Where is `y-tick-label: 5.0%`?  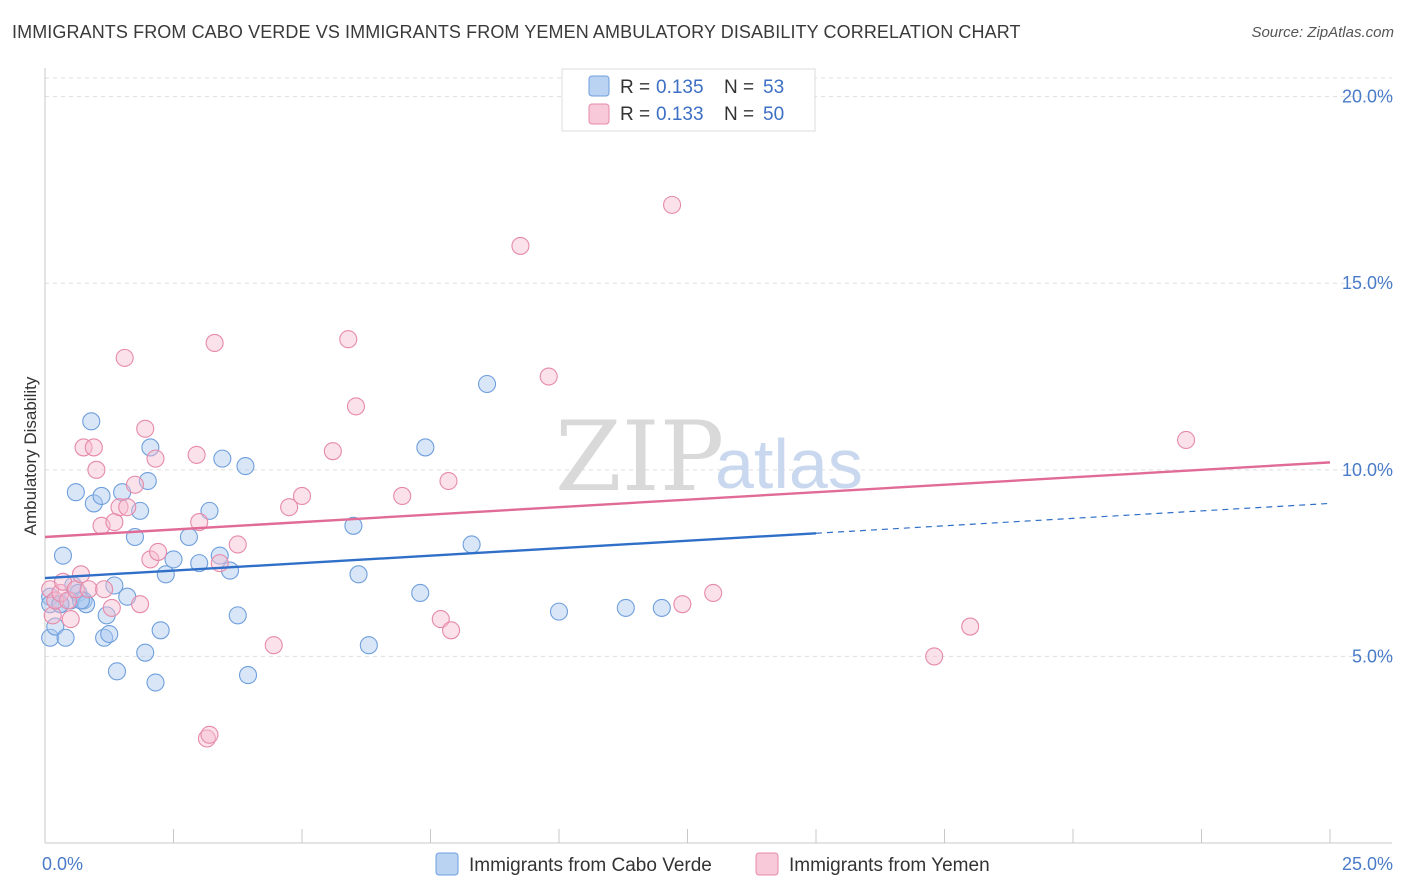 y-tick-label: 5.0% is located at coordinates (1372, 656).